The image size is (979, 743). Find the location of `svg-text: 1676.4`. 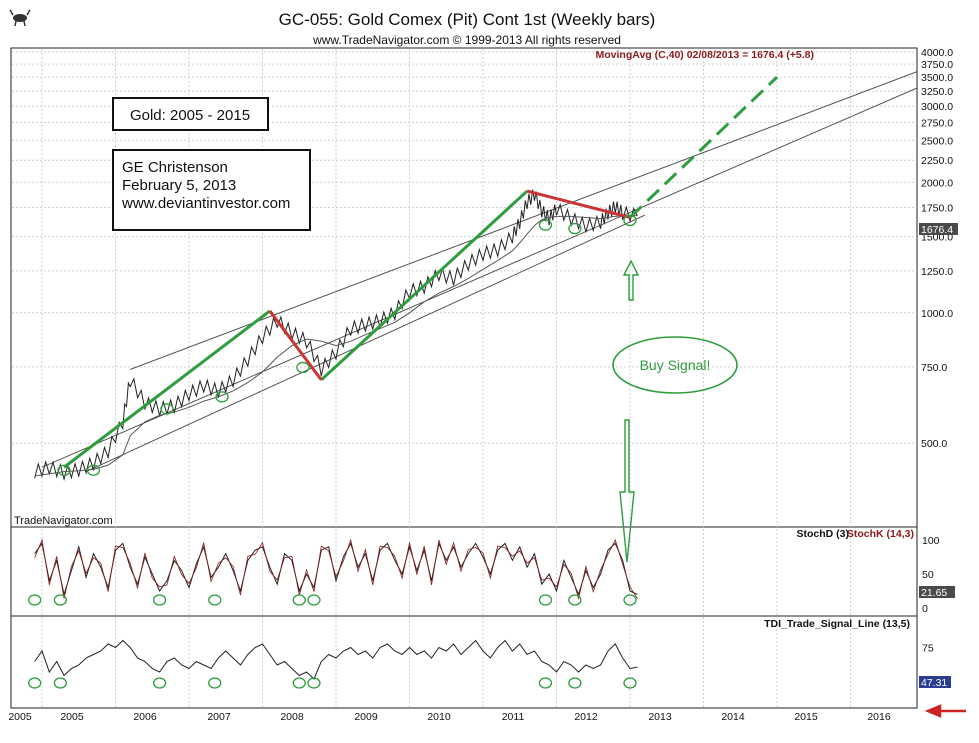

svg-text: 1676.4 is located at coordinates (937, 230).